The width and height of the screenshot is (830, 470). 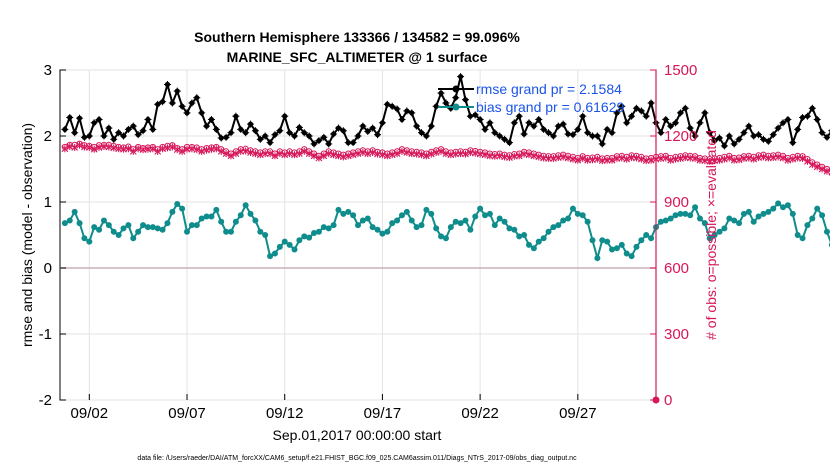 I want to click on y-tick-label-left: 1, so click(x=48, y=202).